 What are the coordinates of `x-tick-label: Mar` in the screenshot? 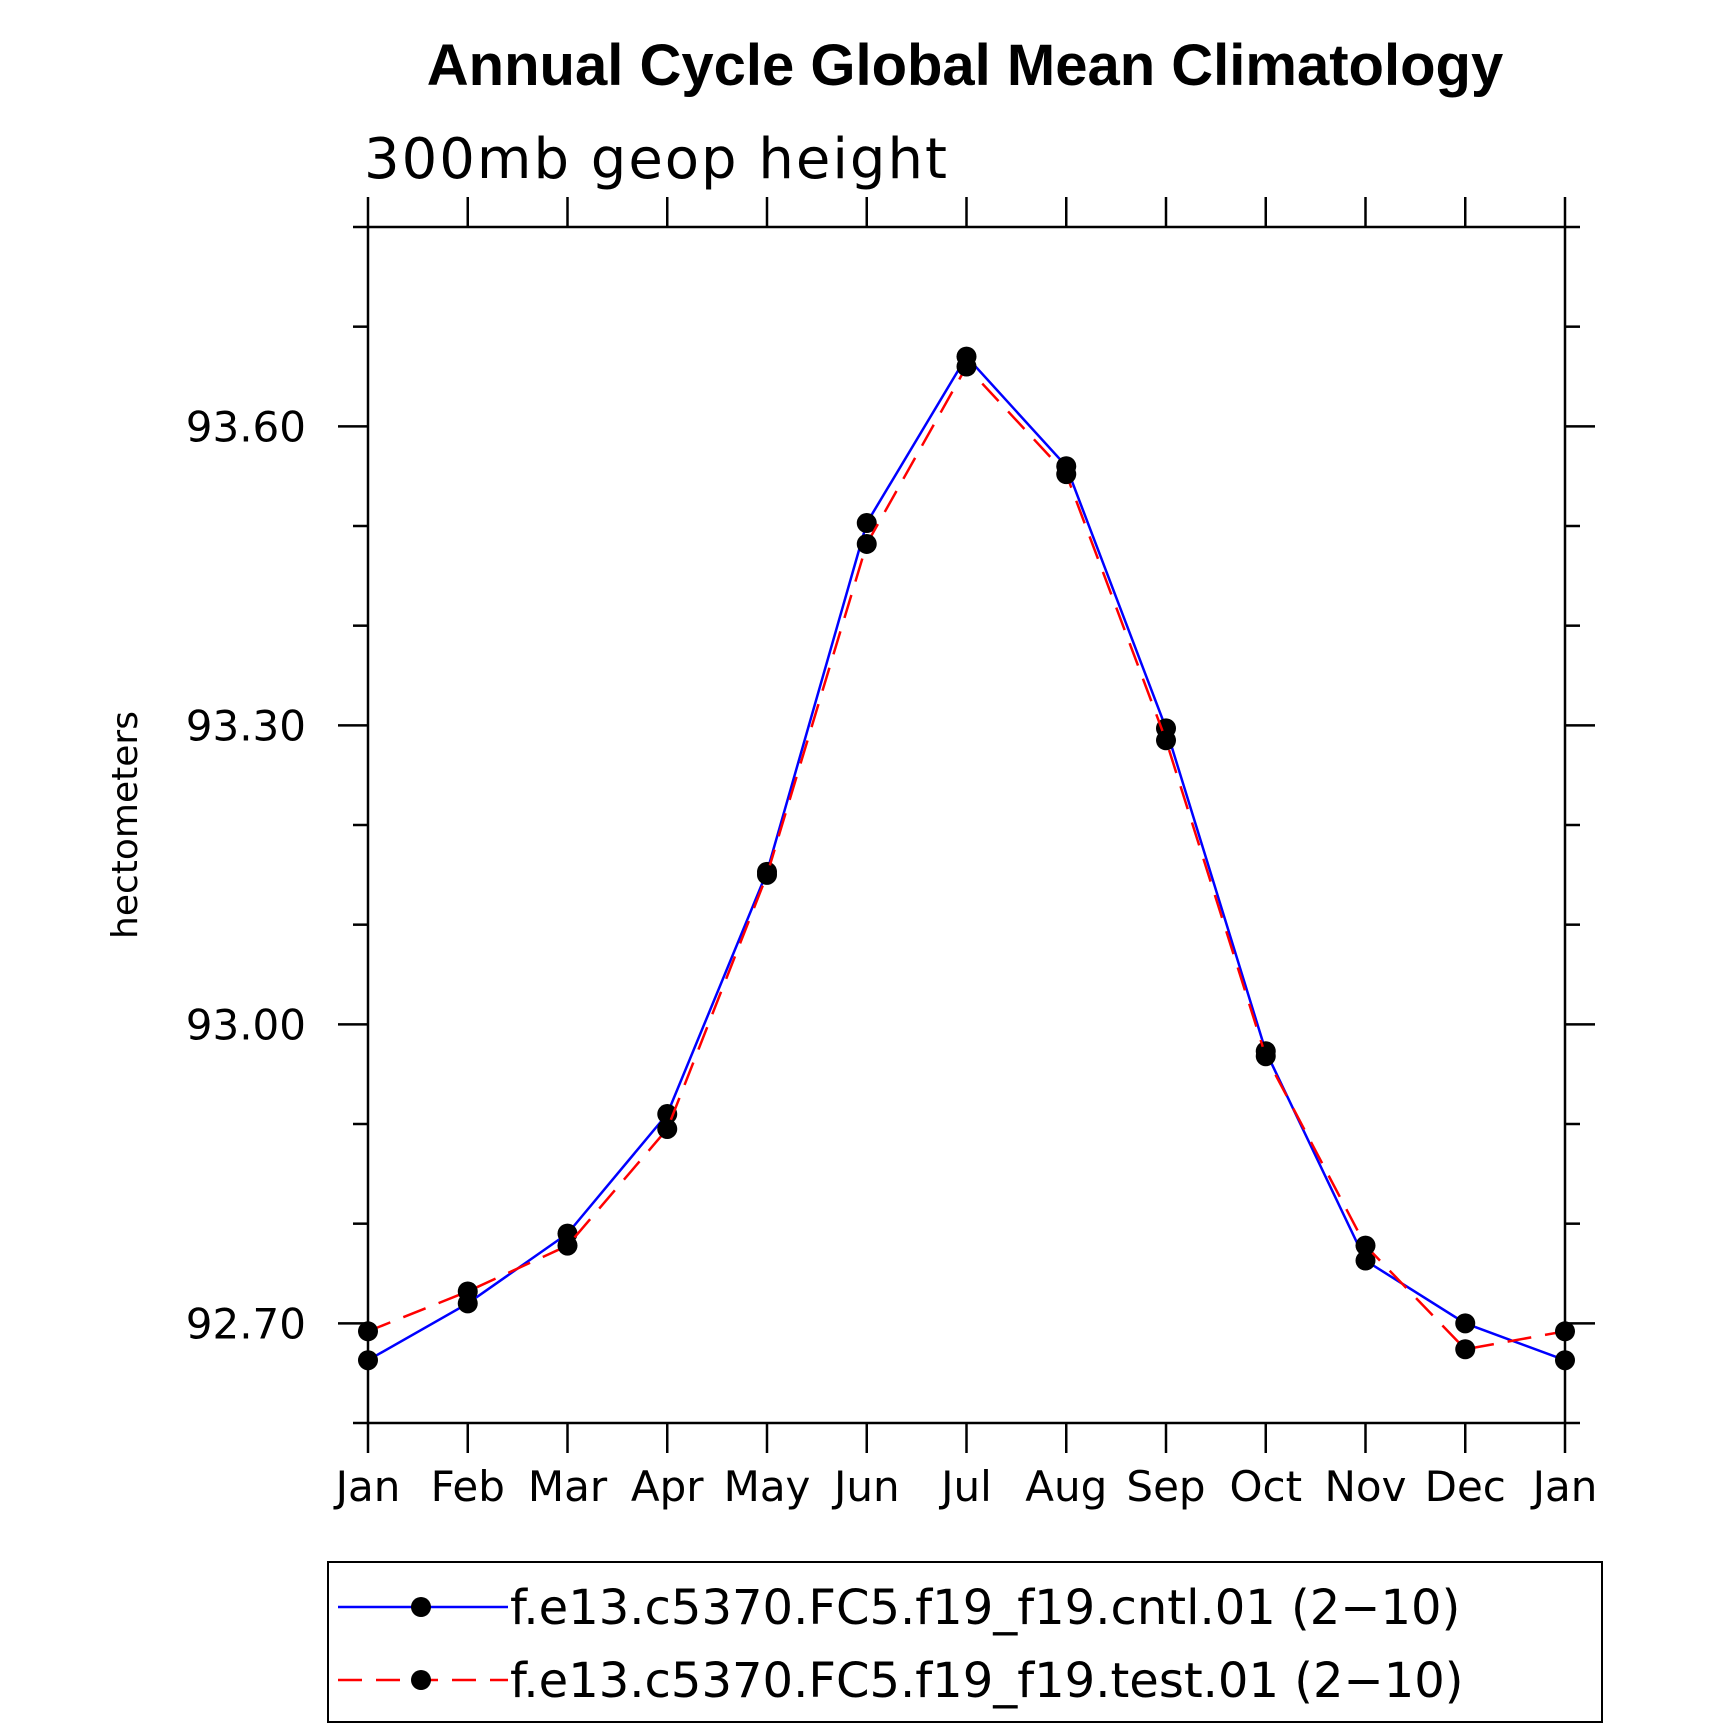 It's located at (568, 1486).